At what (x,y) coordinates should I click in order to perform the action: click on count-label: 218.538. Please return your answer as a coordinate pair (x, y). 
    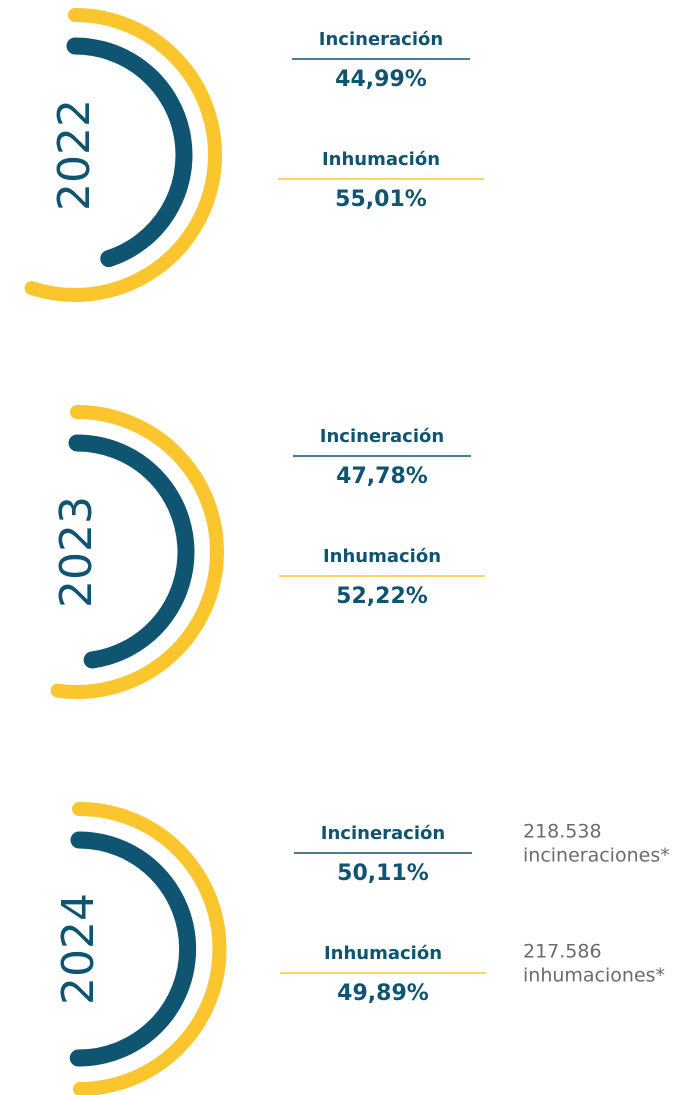
    Looking at the image, I should click on (562, 832).